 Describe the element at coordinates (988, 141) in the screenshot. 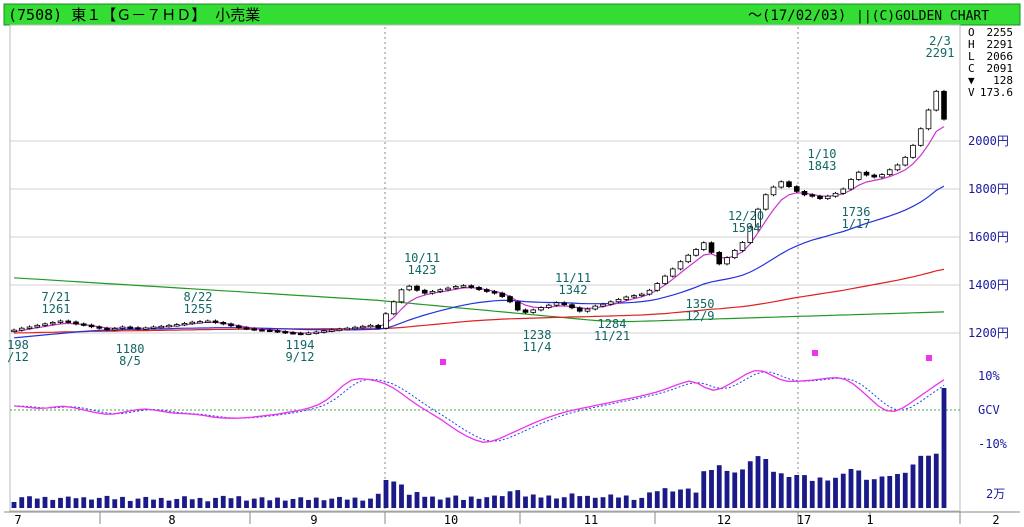

I see `price-tick-label: 2000円` at that location.